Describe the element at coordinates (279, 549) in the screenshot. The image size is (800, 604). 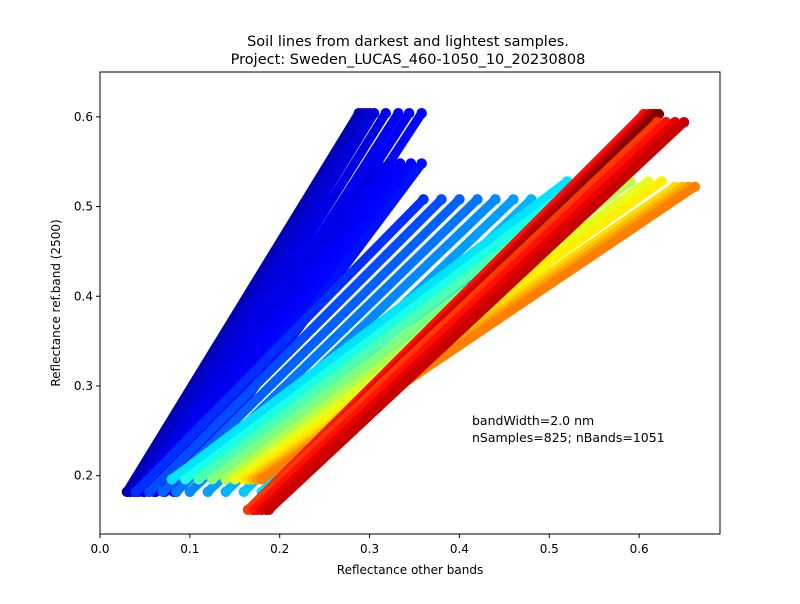
I see `x-tick-label: 0.2` at that location.